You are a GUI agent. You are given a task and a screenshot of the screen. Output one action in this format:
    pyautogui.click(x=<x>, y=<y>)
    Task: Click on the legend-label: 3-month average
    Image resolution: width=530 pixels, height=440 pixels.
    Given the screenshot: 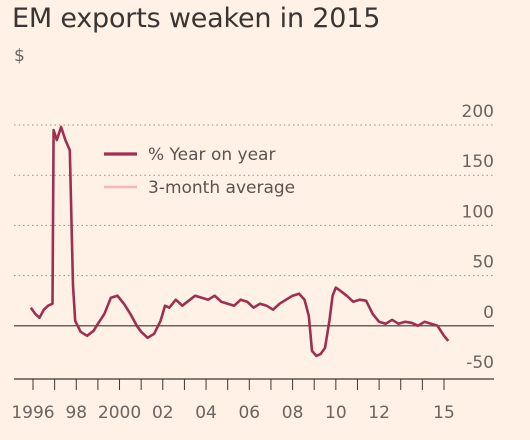 What is the action you would take?
    pyautogui.click(x=221, y=188)
    